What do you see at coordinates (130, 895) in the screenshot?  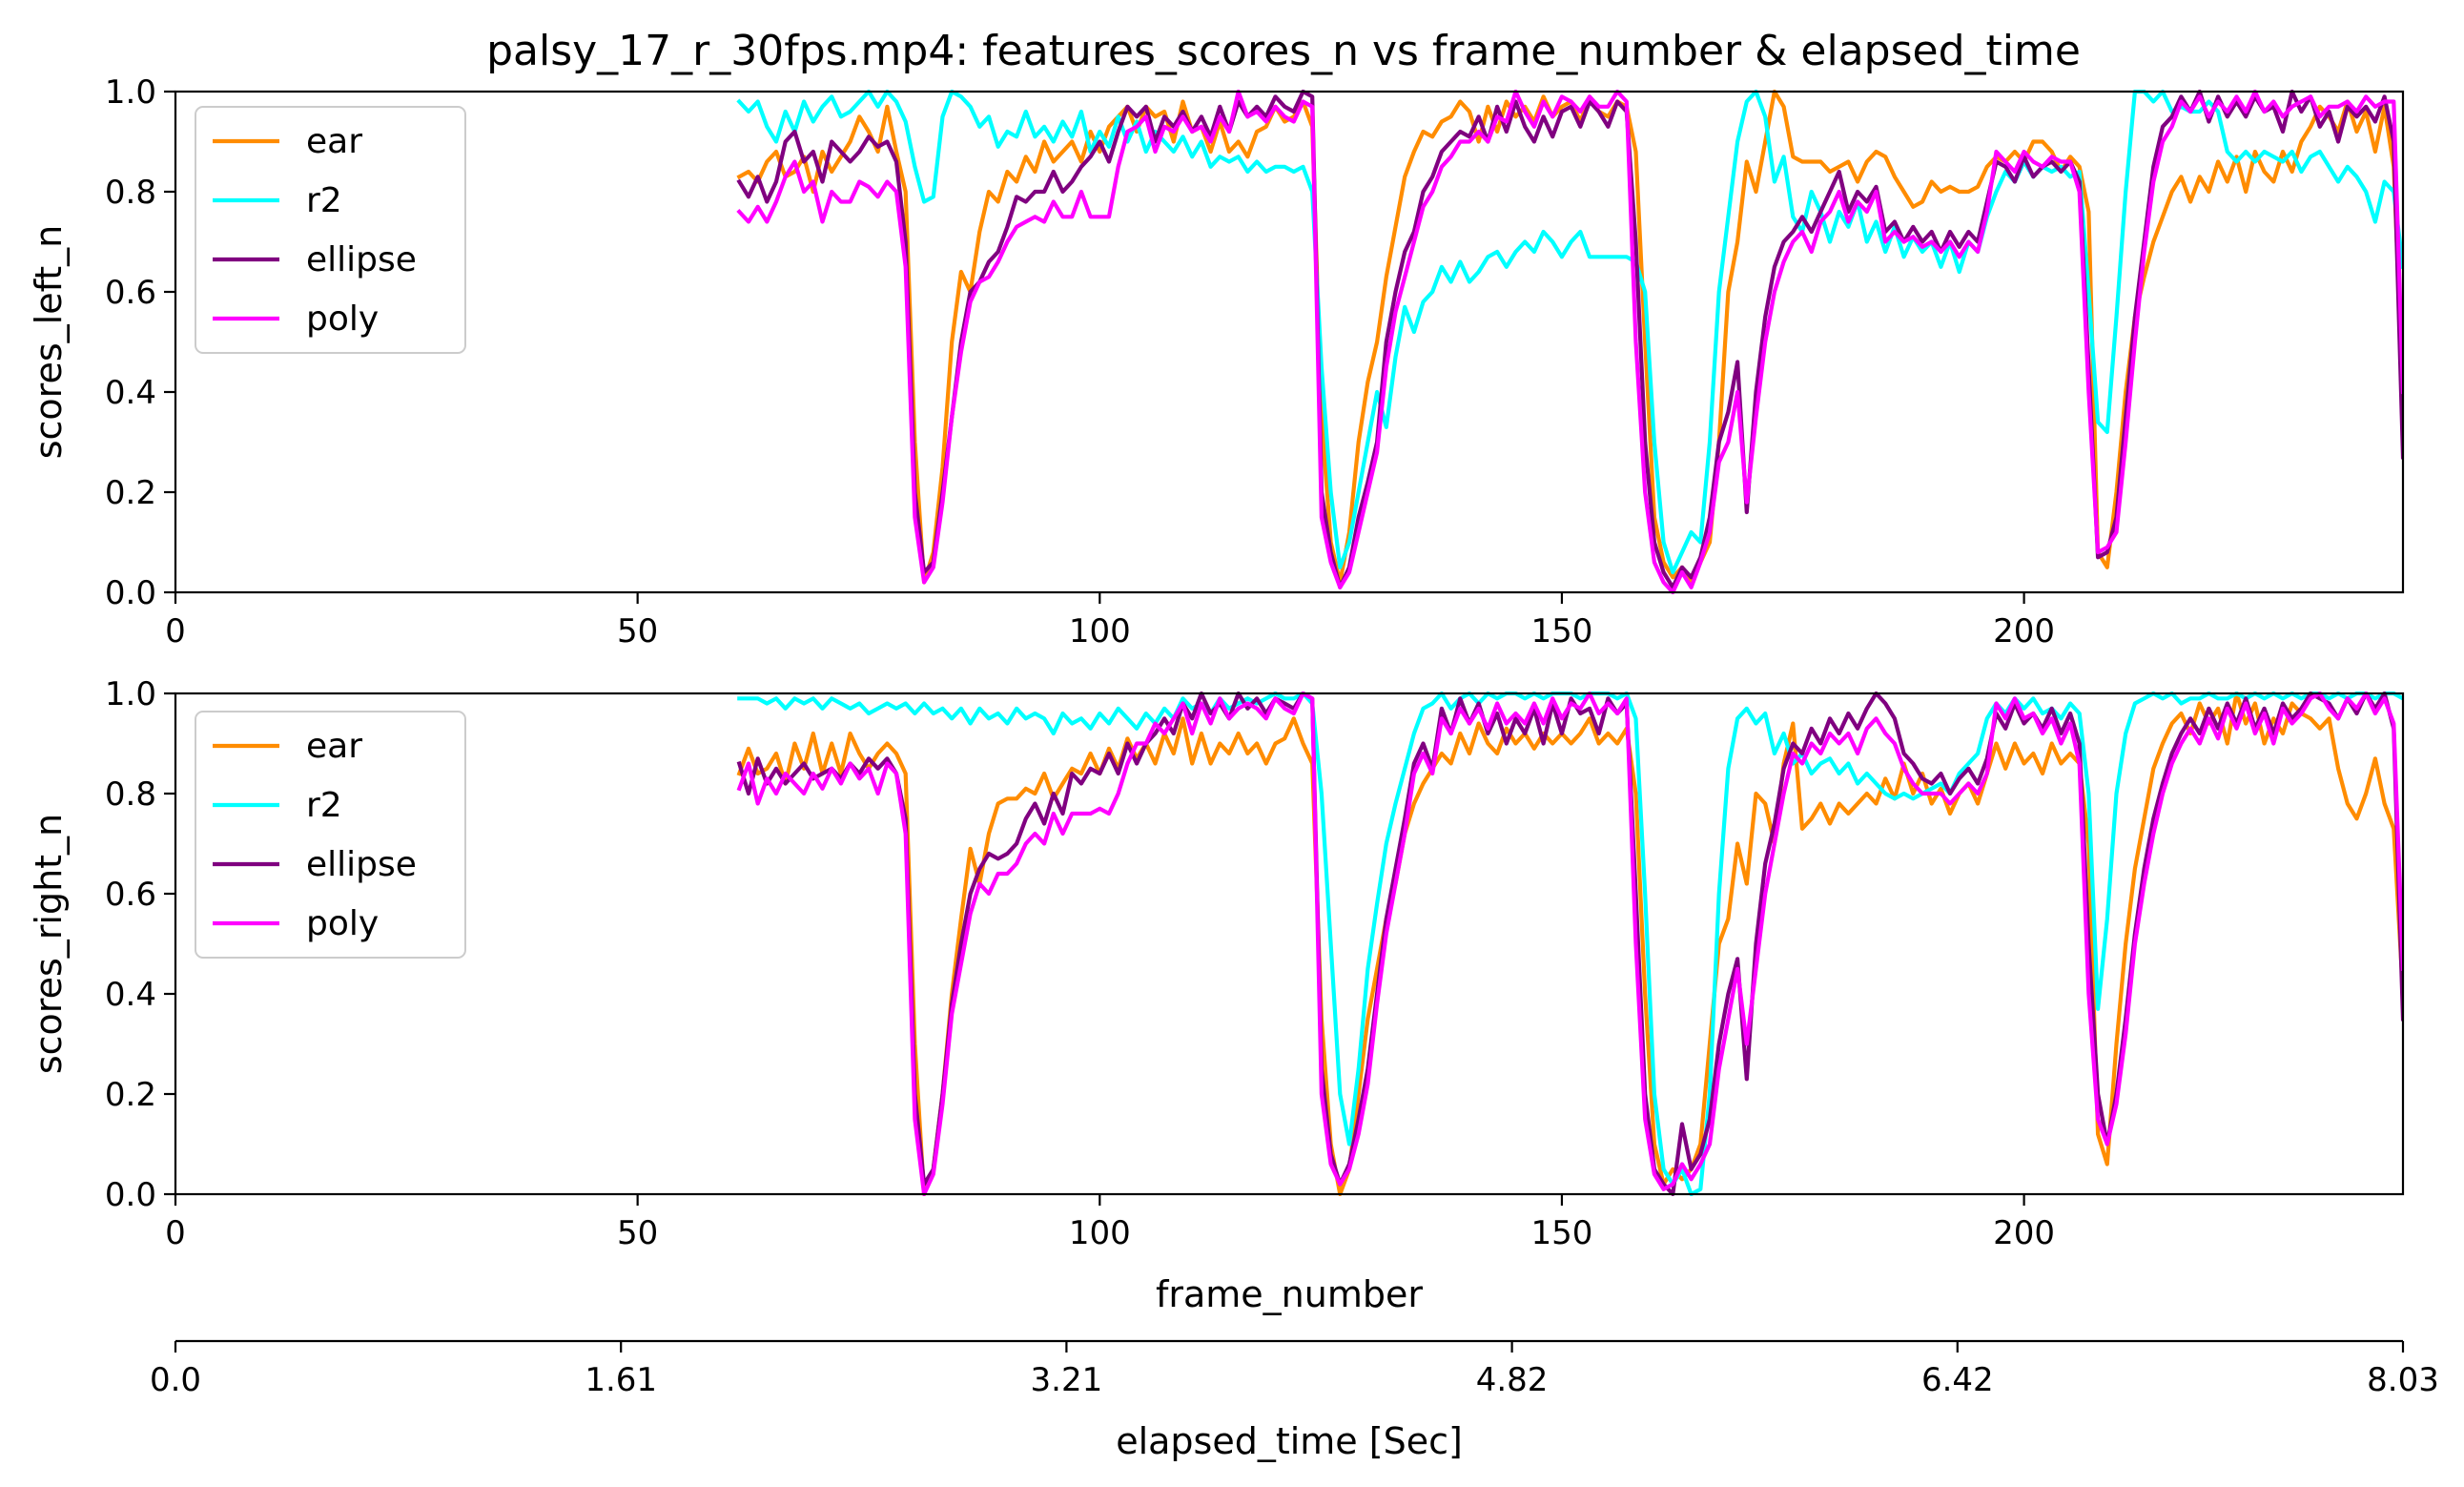 I see `y-tick-label-right: 0.6` at bounding box center [130, 895].